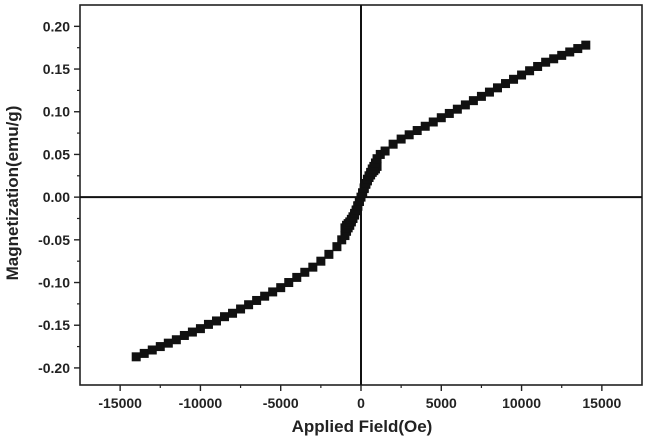 The height and width of the screenshot is (440, 649). I want to click on x-tick-label: -5000, so click(281, 403).